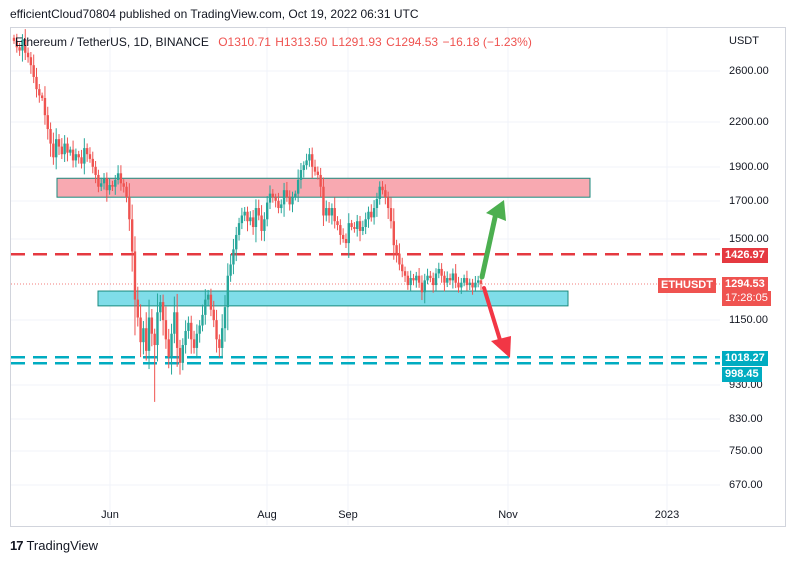  What do you see at coordinates (745, 255) in the screenshot?
I see `resistance-line-price-badge: 1426.97` at bounding box center [745, 255].